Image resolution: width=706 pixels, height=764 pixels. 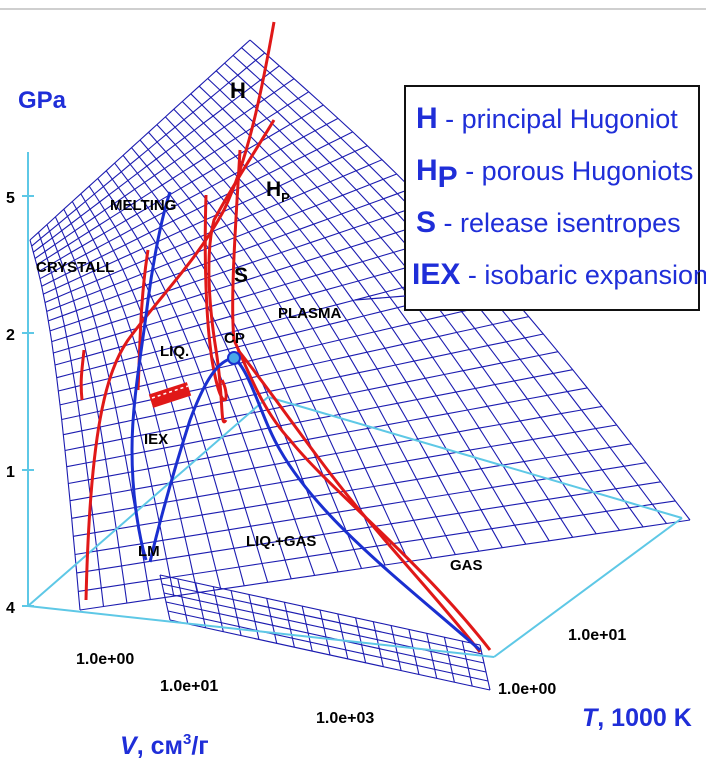 I want to click on base-edge-front, so click(x=261, y=631).